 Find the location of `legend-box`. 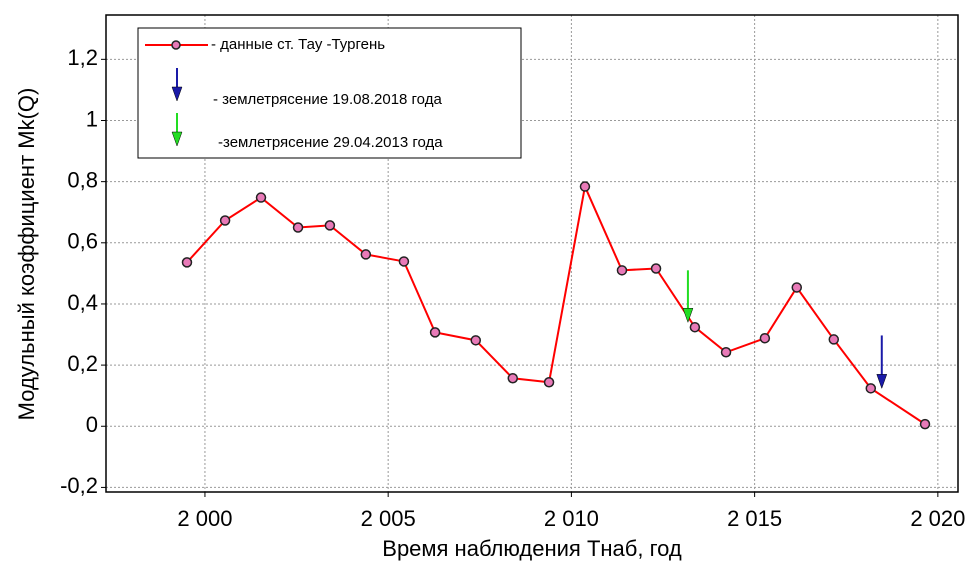

legend-box is located at coordinates (329, 93).